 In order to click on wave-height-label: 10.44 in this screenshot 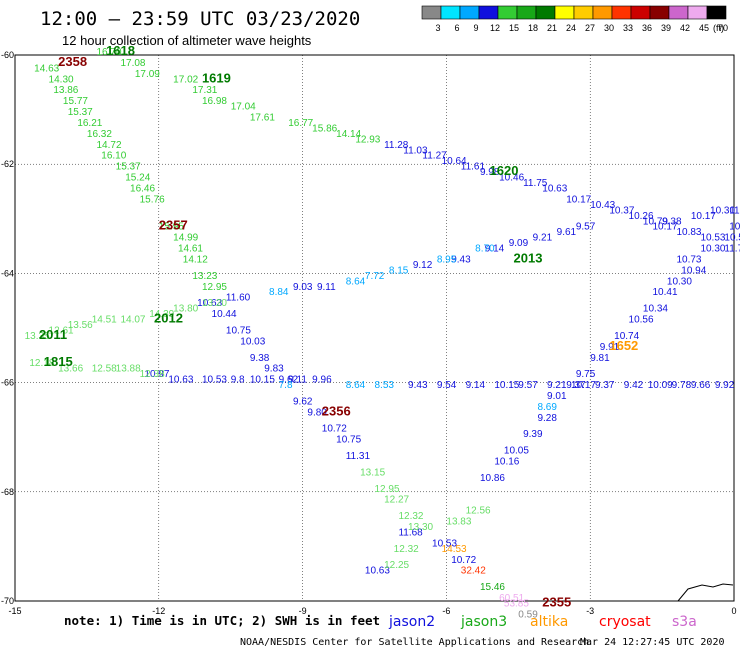, I will do `click(224, 314)`.